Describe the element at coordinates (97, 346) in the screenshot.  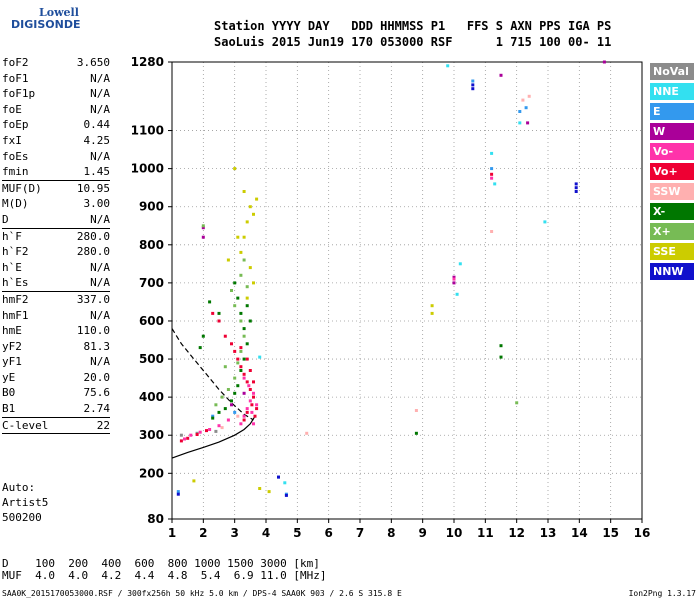
I see `param-value: 81.3` at that location.